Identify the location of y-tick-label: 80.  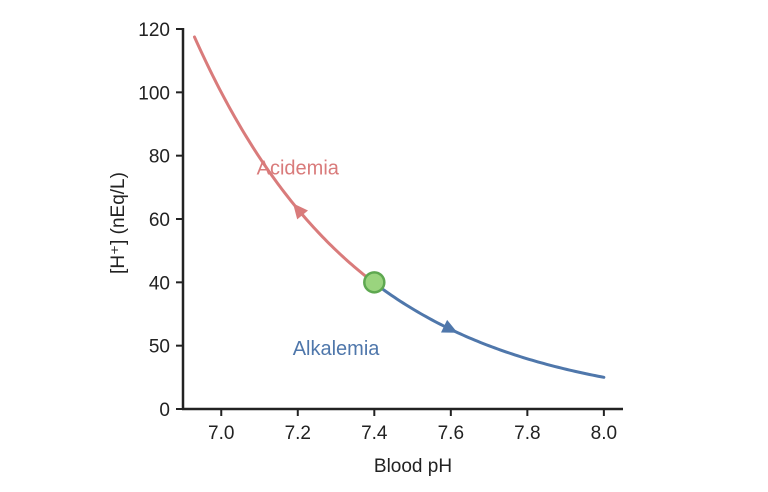
(159, 157).